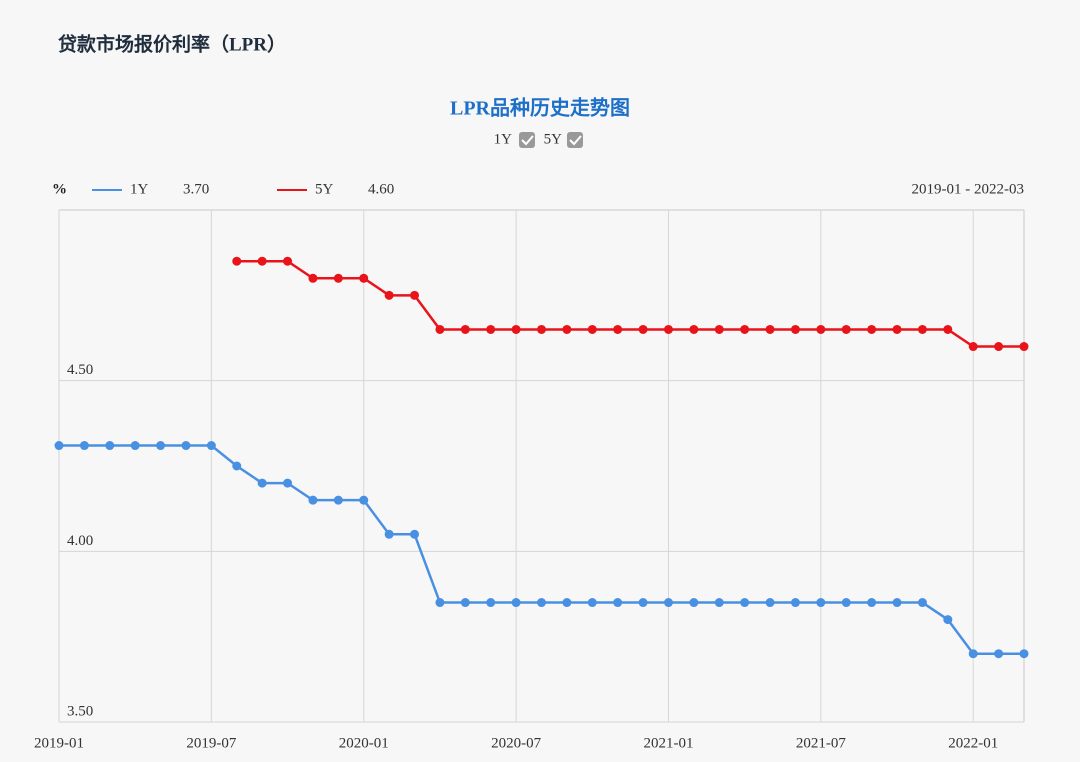 Image resolution: width=1080 pixels, height=762 pixels. I want to click on x-tick-label: 2020-01, so click(364, 743).